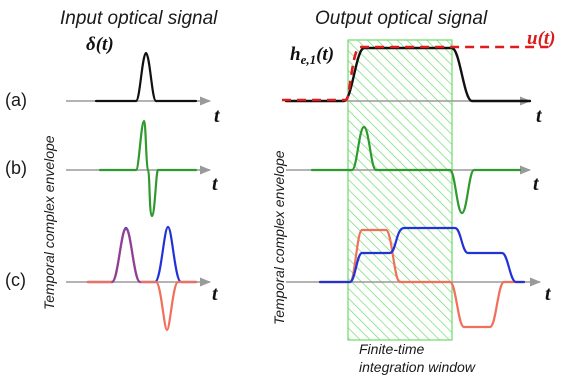 This screenshot has width=572, height=386. Describe the element at coordinates (15, 280) in the screenshot. I see `row-label-c: (c)` at that location.